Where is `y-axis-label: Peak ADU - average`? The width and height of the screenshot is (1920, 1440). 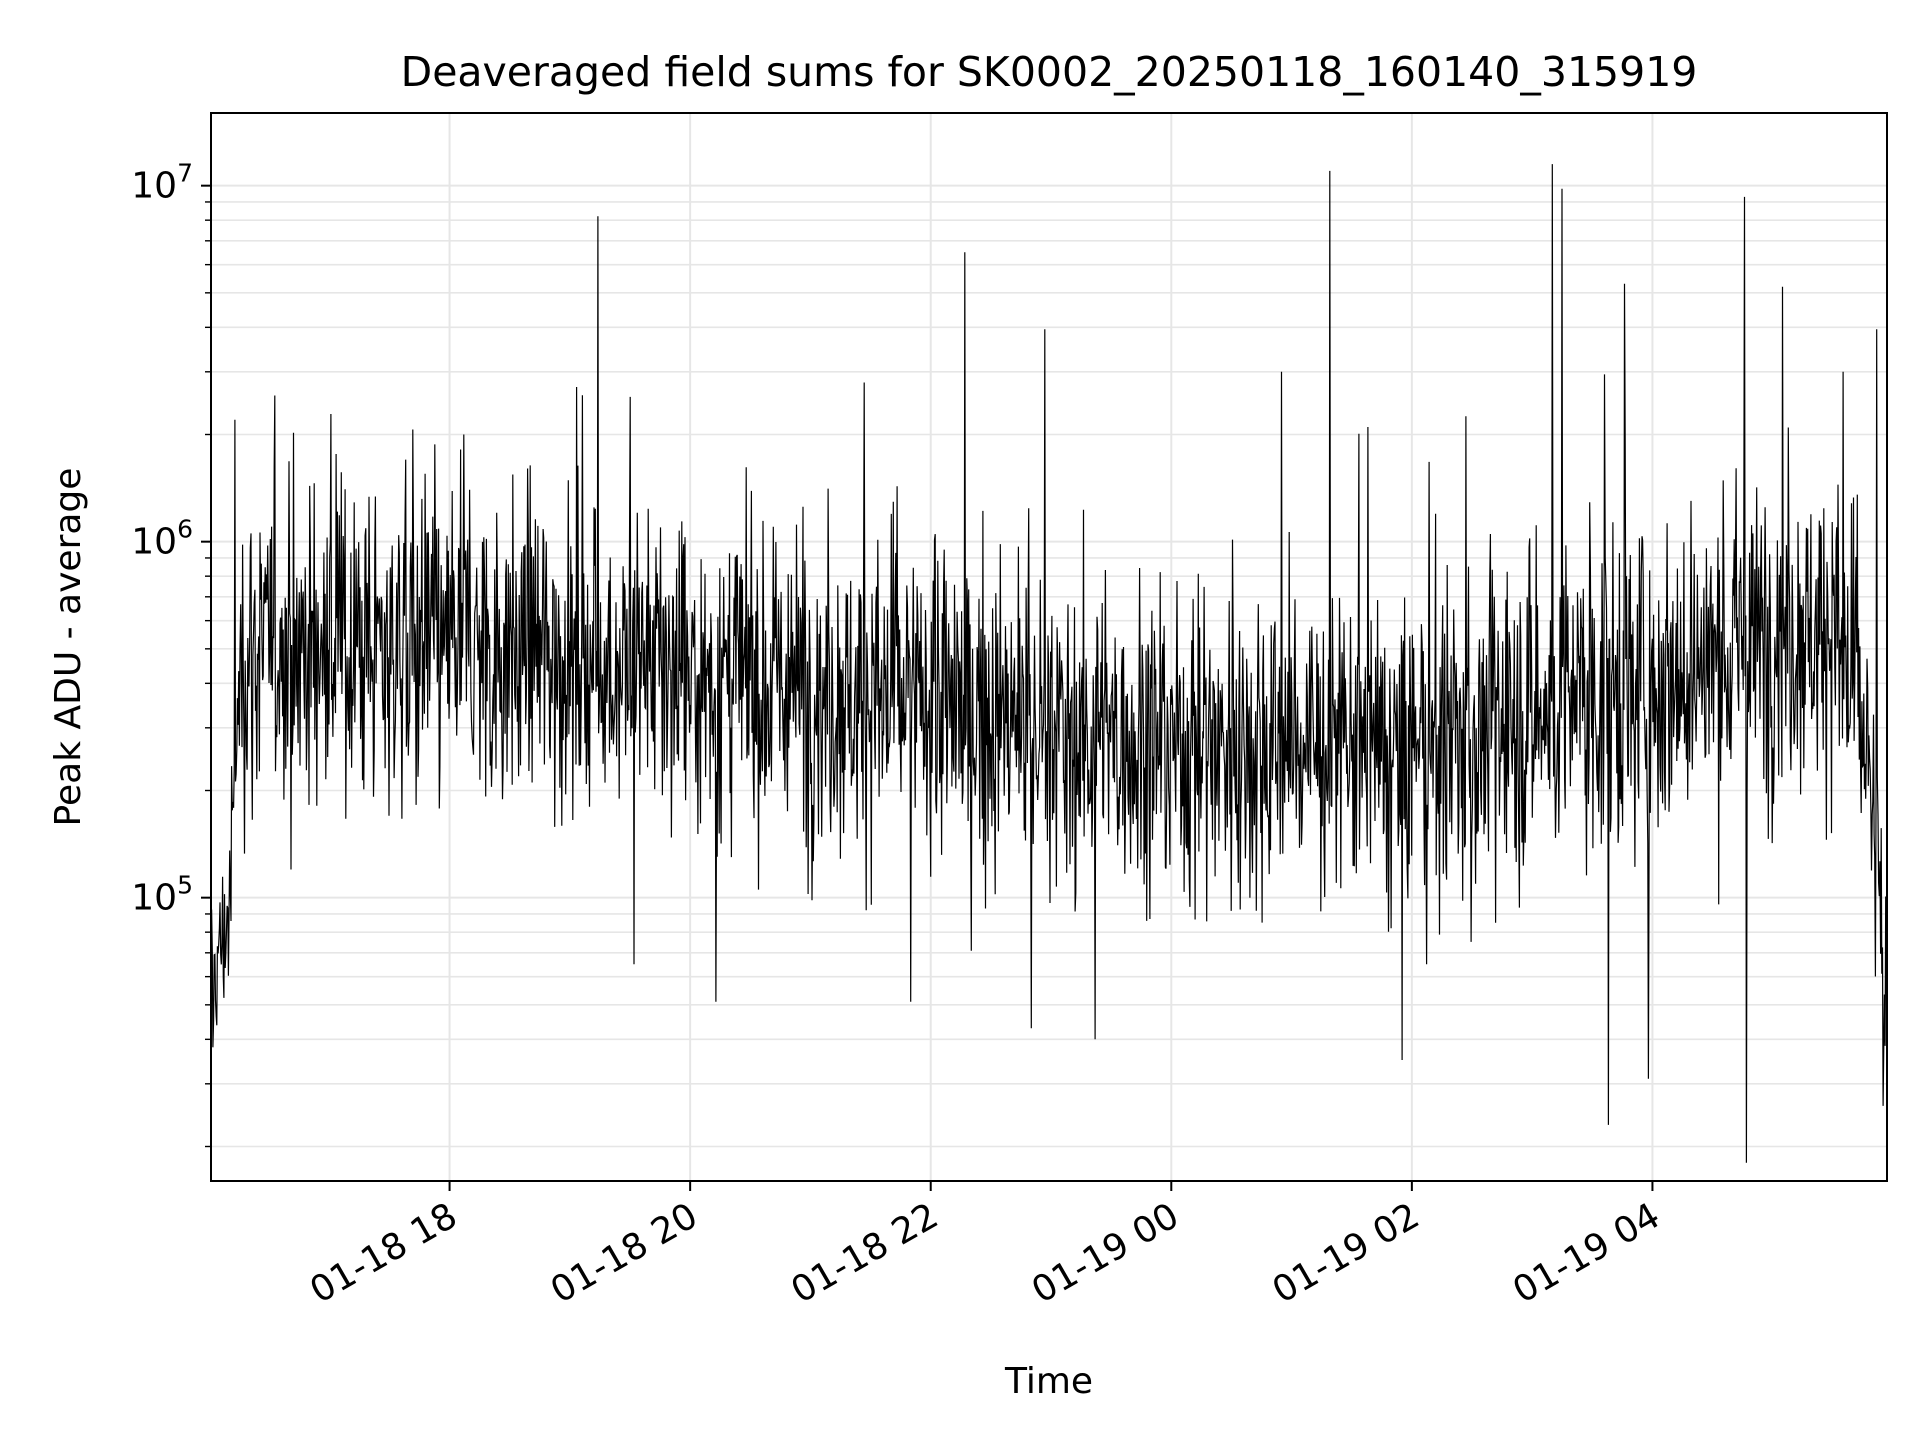
y-axis-label: Peak ADU - average is located at coordinates (68, 647).